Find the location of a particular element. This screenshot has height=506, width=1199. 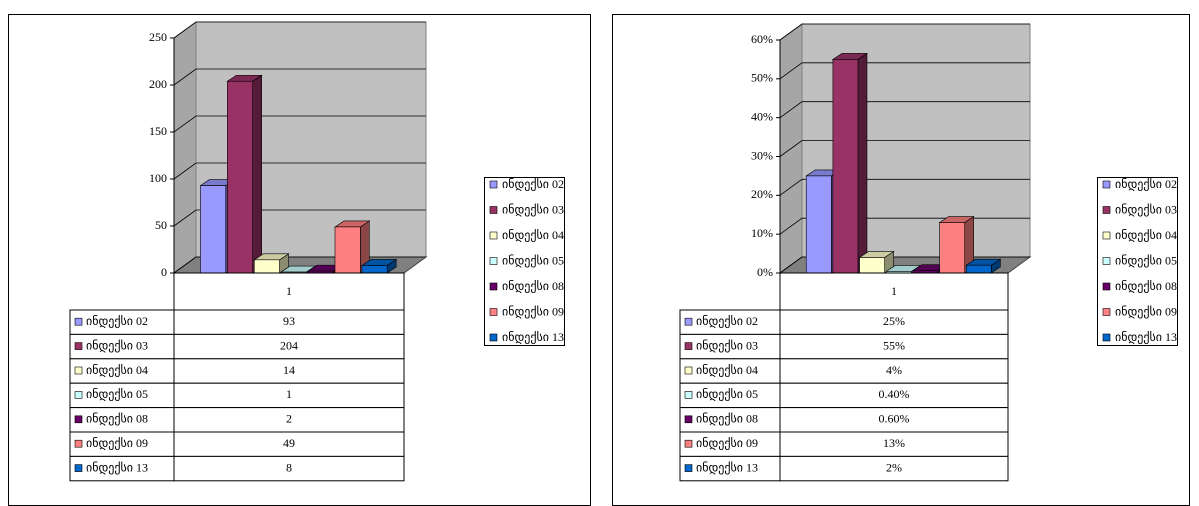

table-value: 4% is located at coordinates (894, 370).